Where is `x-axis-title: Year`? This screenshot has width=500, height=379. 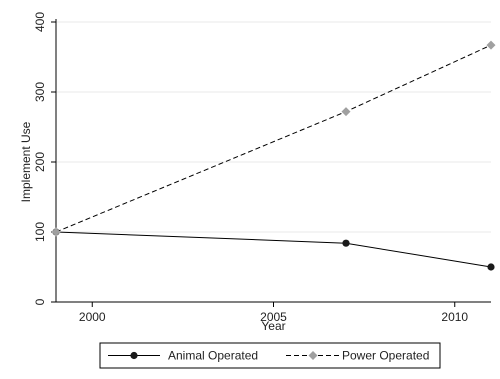 x-axis-title: Year is located at coordinates (273, 326).